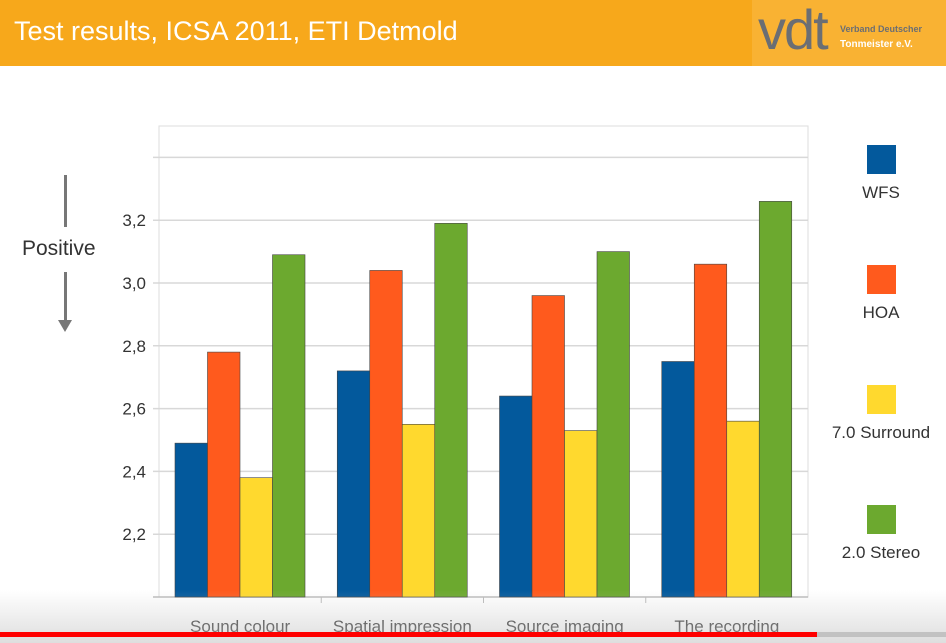 The image size is (946, 643). I want to click on arrow-head-icon, so click(65, 326).